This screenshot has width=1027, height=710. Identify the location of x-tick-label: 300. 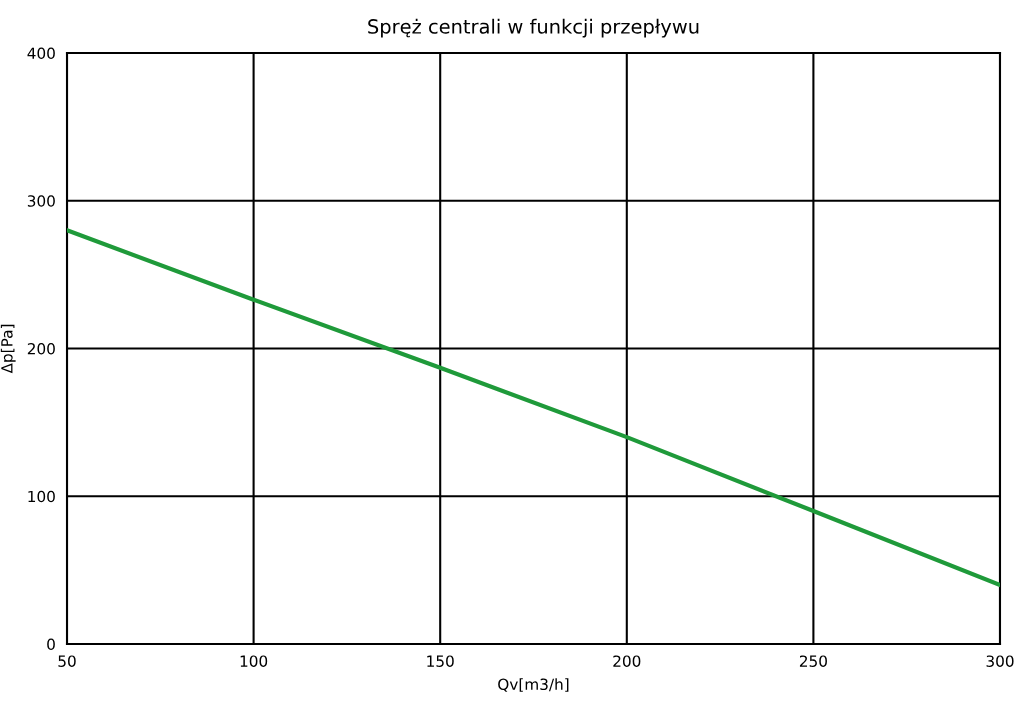
(1000, 661).